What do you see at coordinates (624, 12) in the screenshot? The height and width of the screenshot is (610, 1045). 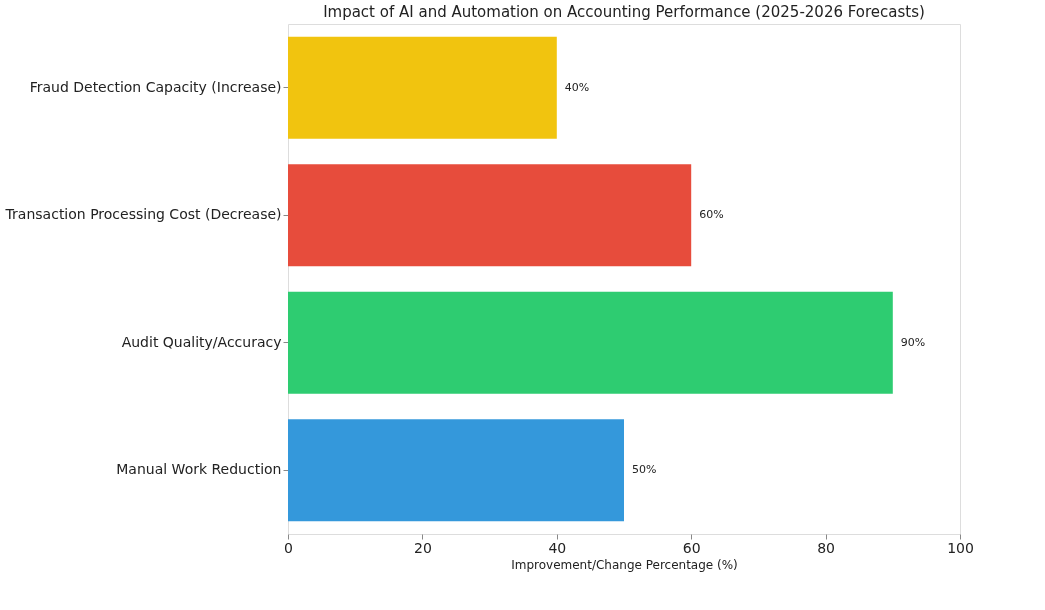 I see `chart-title: Impact of AI and Automation on Accounting Performance (2025-2026 Forecasts)` at bounding box center [624, 12].